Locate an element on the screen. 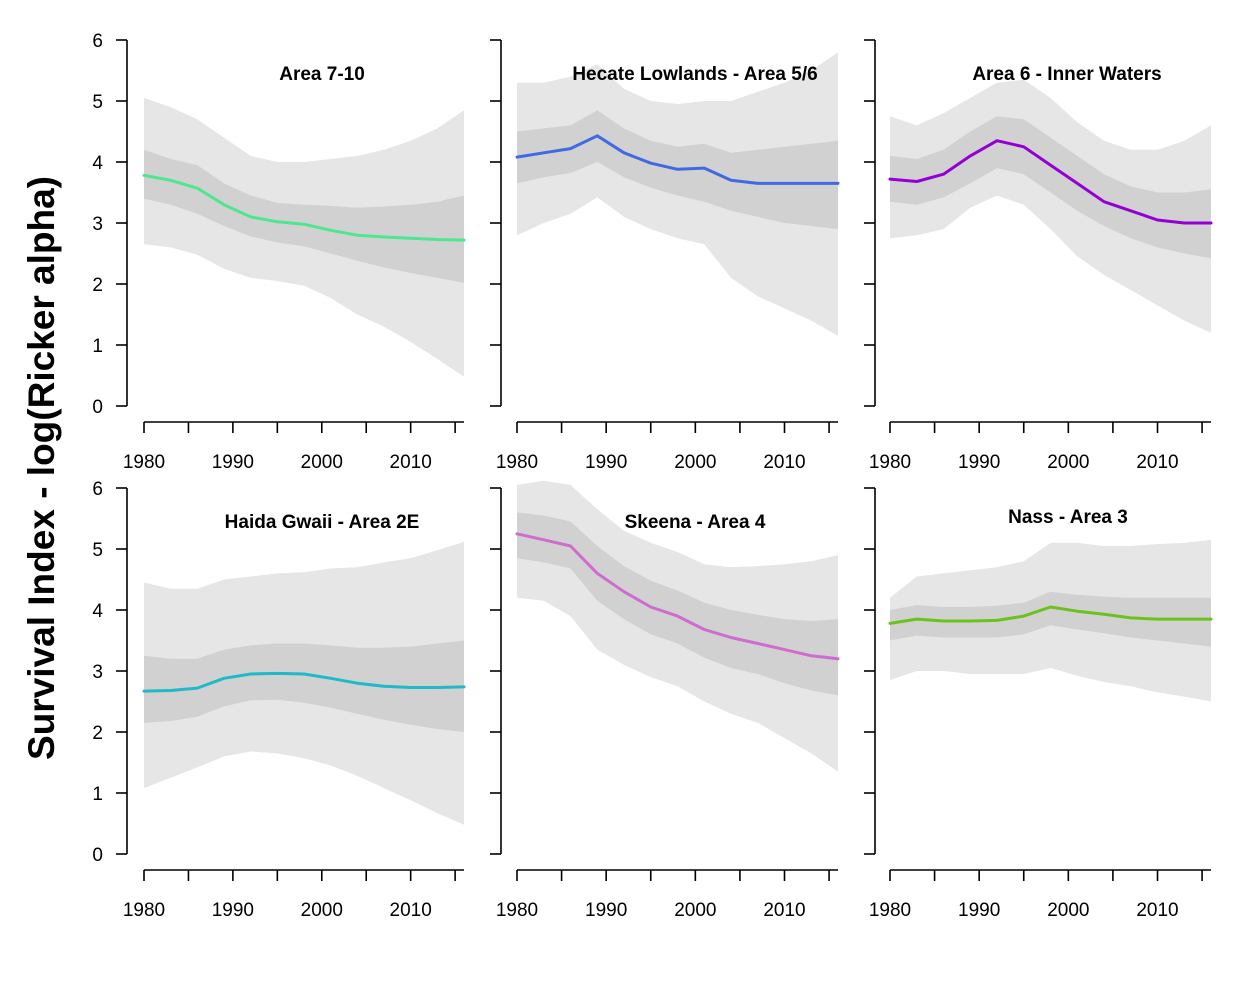 This screenshot has height=1000, width=1250. panel-1: 0 1 2 3 4 5 6 1980 1990 2000 2010 Area 7-10 is located at coordinates (279, 252).